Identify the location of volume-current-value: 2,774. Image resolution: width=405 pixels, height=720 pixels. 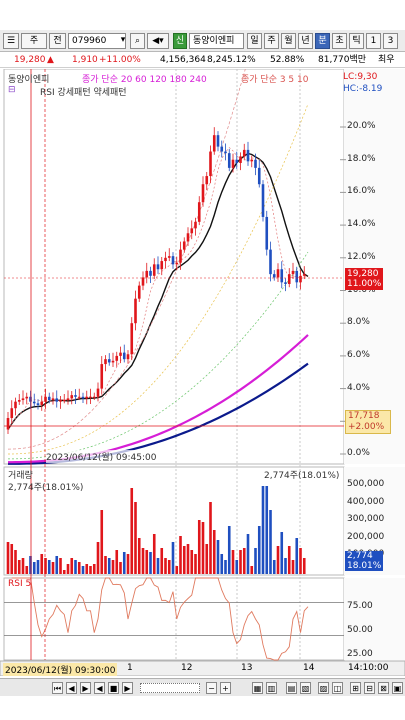
(360, 556).